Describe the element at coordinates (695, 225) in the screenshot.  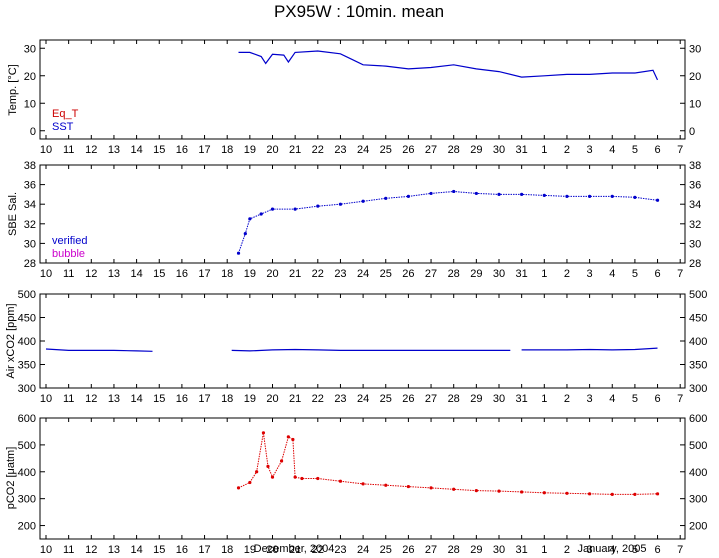
I see `ytick-label-right-2: 32` at that location.